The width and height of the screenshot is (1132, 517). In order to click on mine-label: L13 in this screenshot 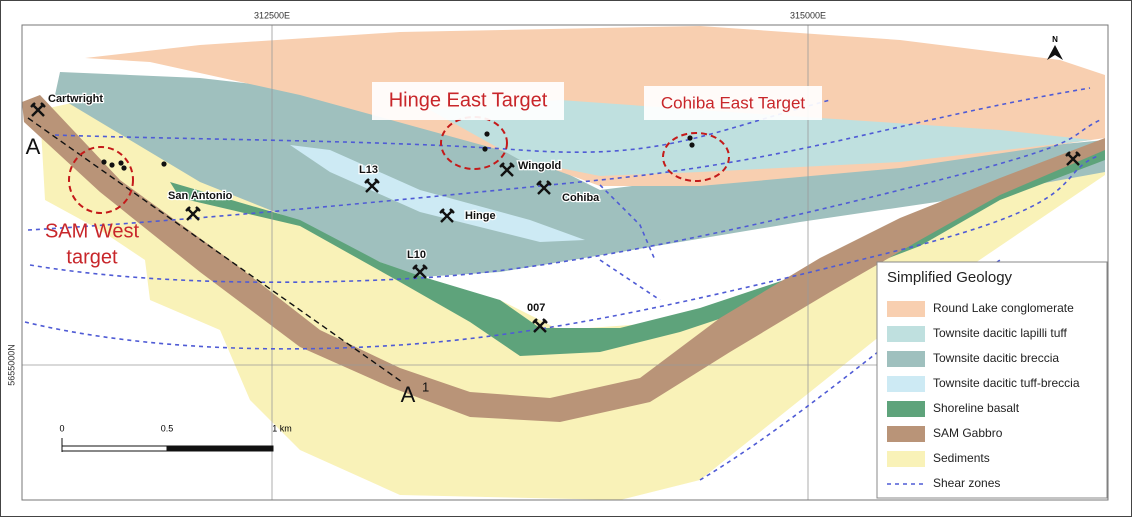, I will do `click(368, 170)`.